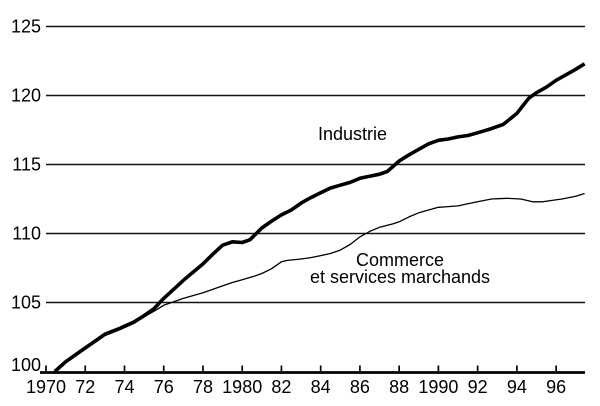 This screenshot has width=600, height=406. I want to click on x-tick-label-1970: 1970, so click(46, 387).